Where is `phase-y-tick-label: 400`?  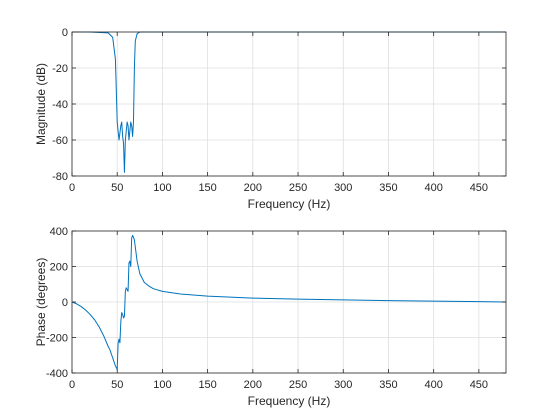 phase-y-tick-label: 400 is located at coordinates (59, 232).